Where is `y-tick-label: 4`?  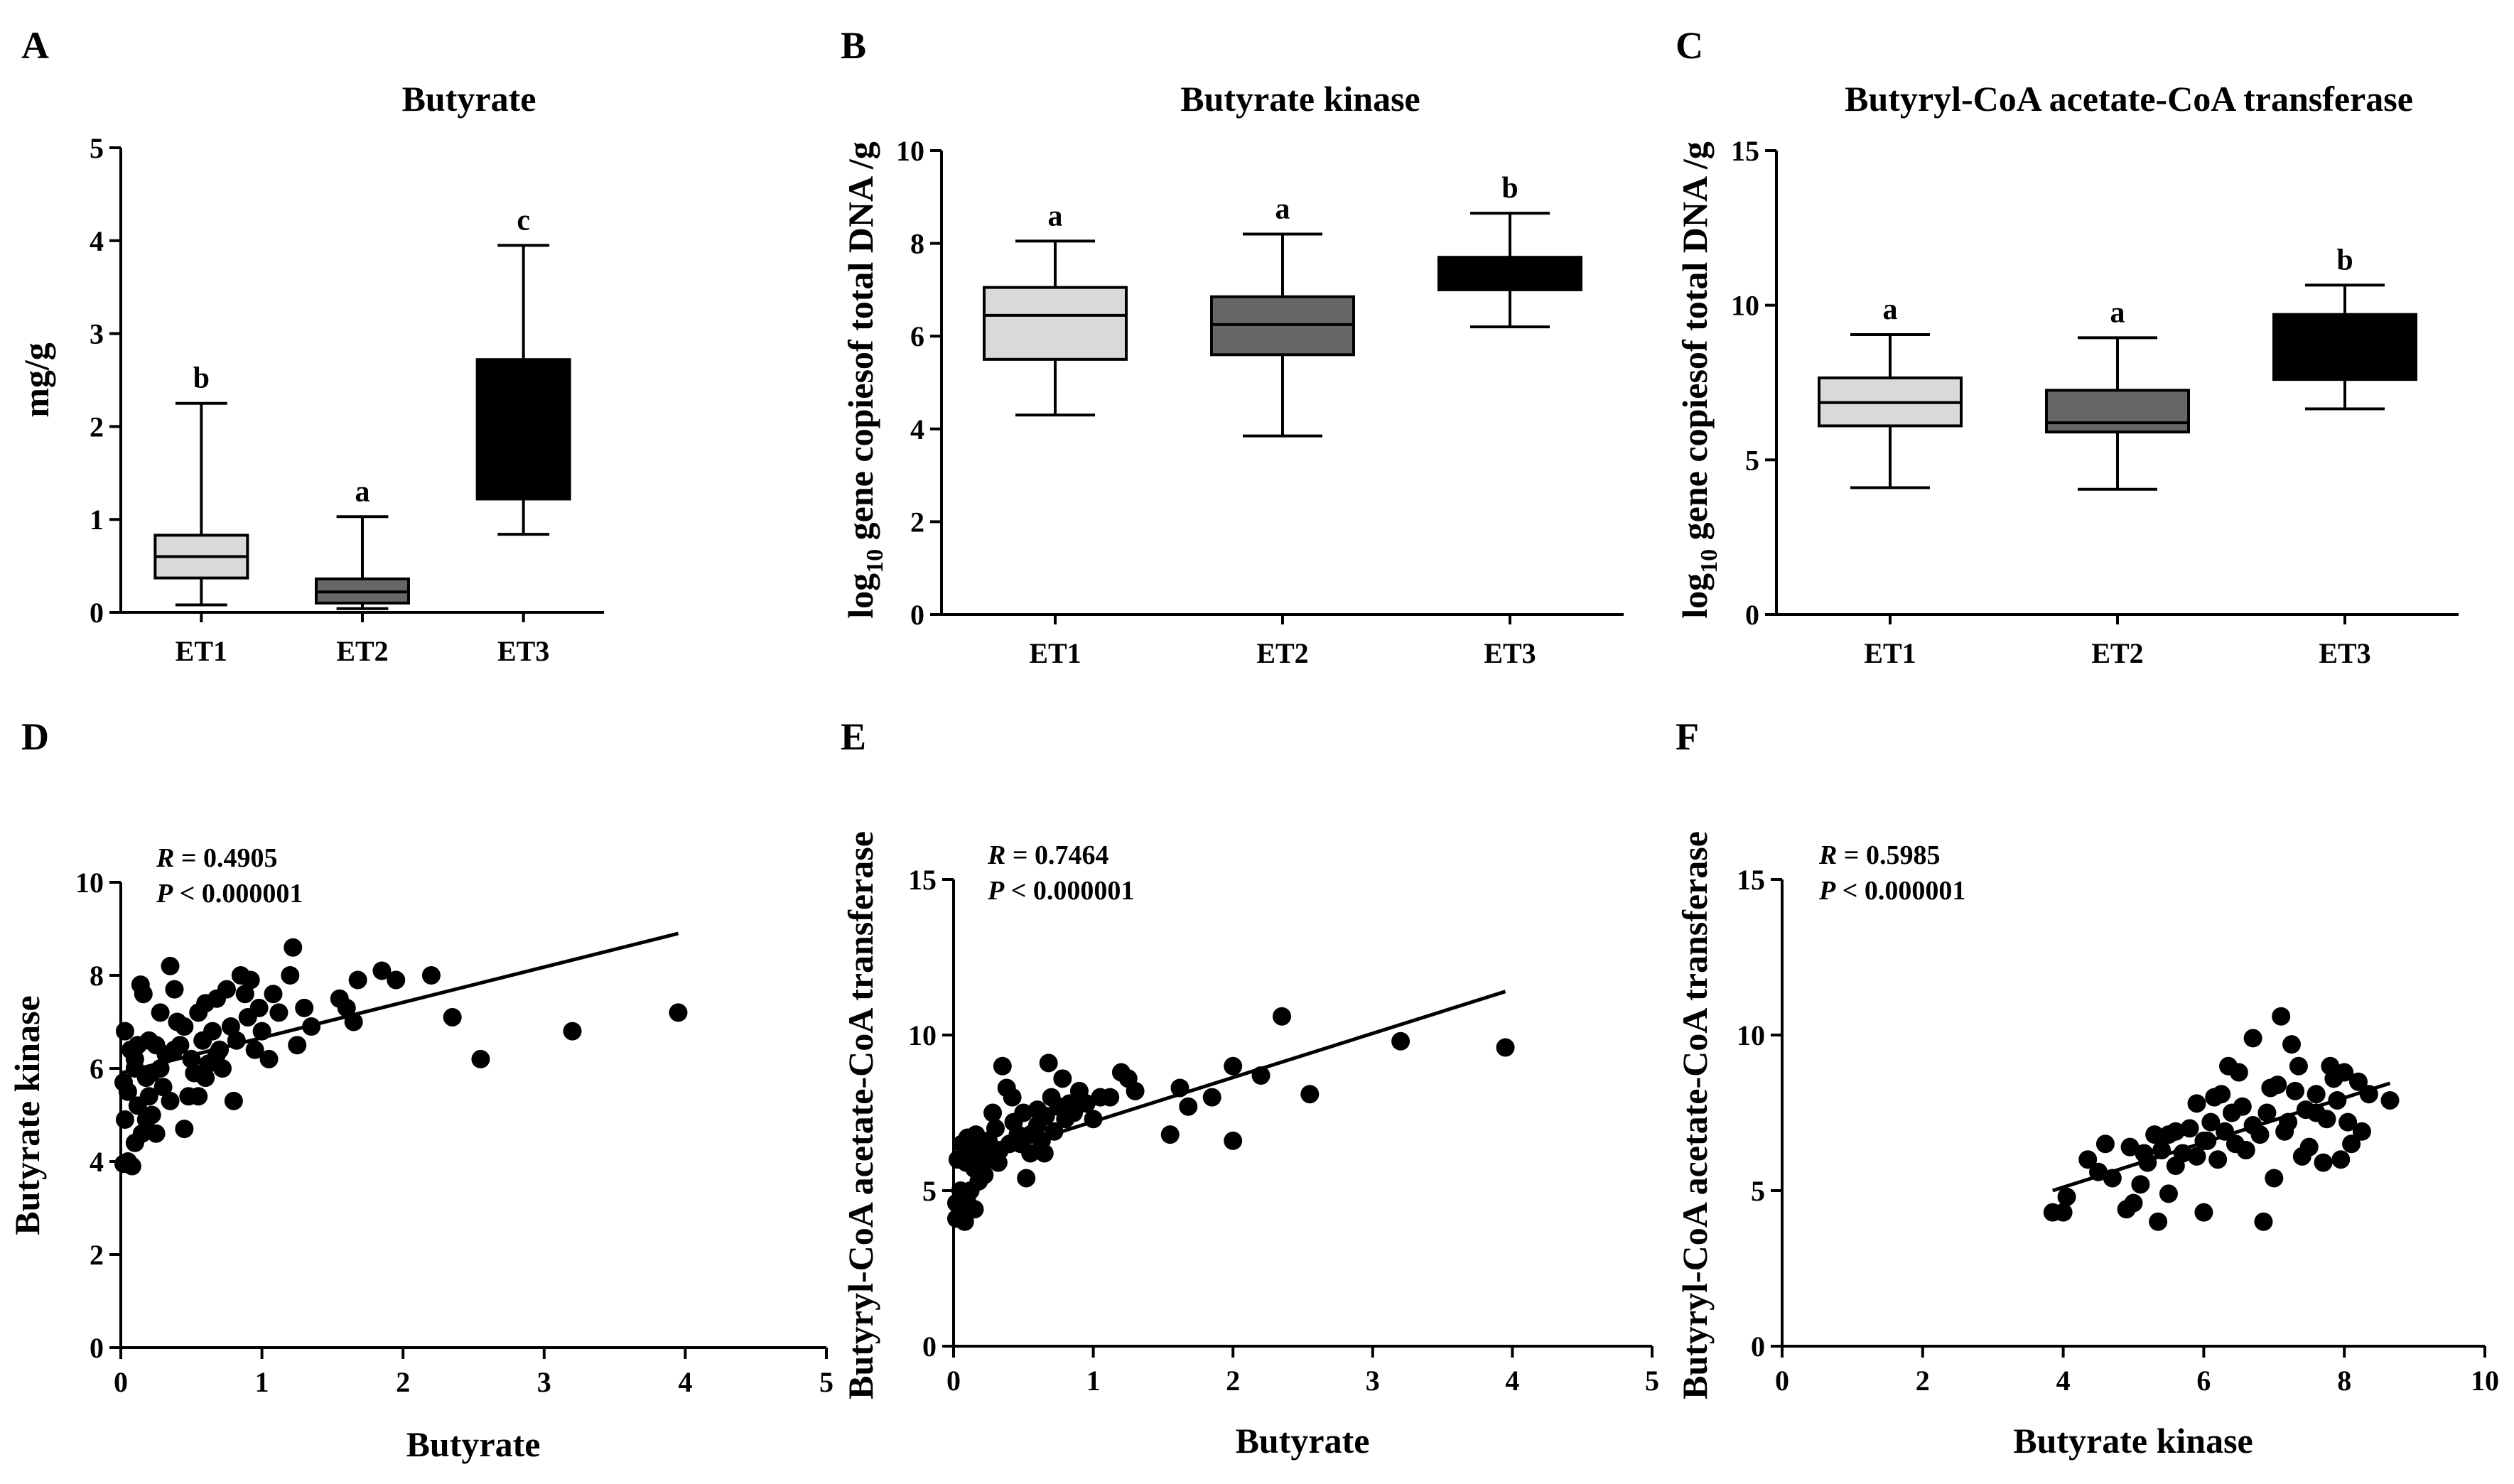
y-tick-label: 4 is located at coordinates (97, 241).